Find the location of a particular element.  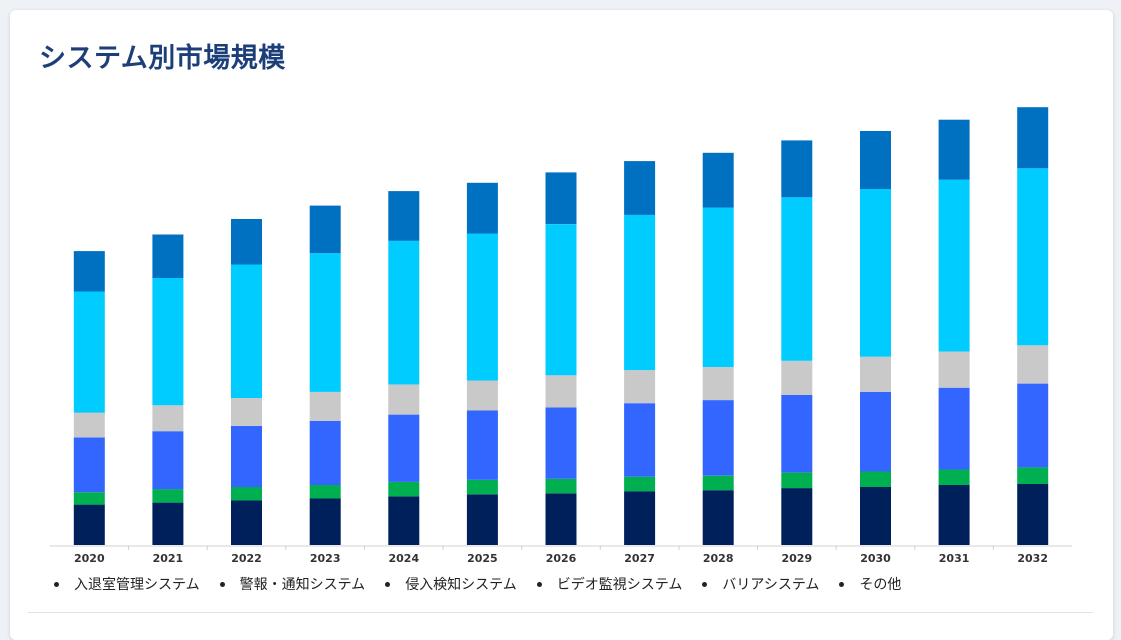

legend-item: 入退室管理システム is located at coordinates (127, 584).